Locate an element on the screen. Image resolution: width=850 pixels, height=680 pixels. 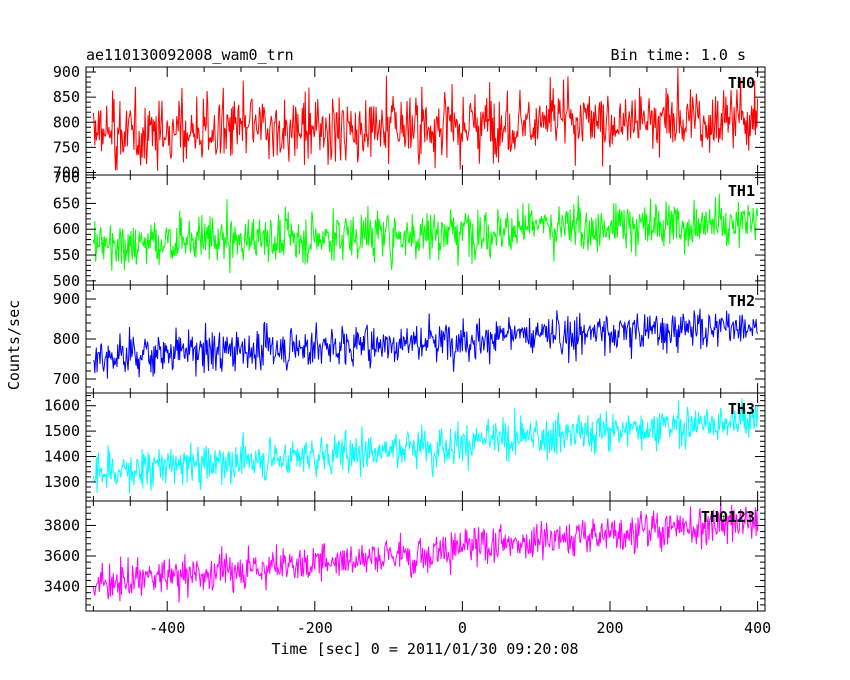
y-tick-label: 1600 is located at coordinates (62, 406).